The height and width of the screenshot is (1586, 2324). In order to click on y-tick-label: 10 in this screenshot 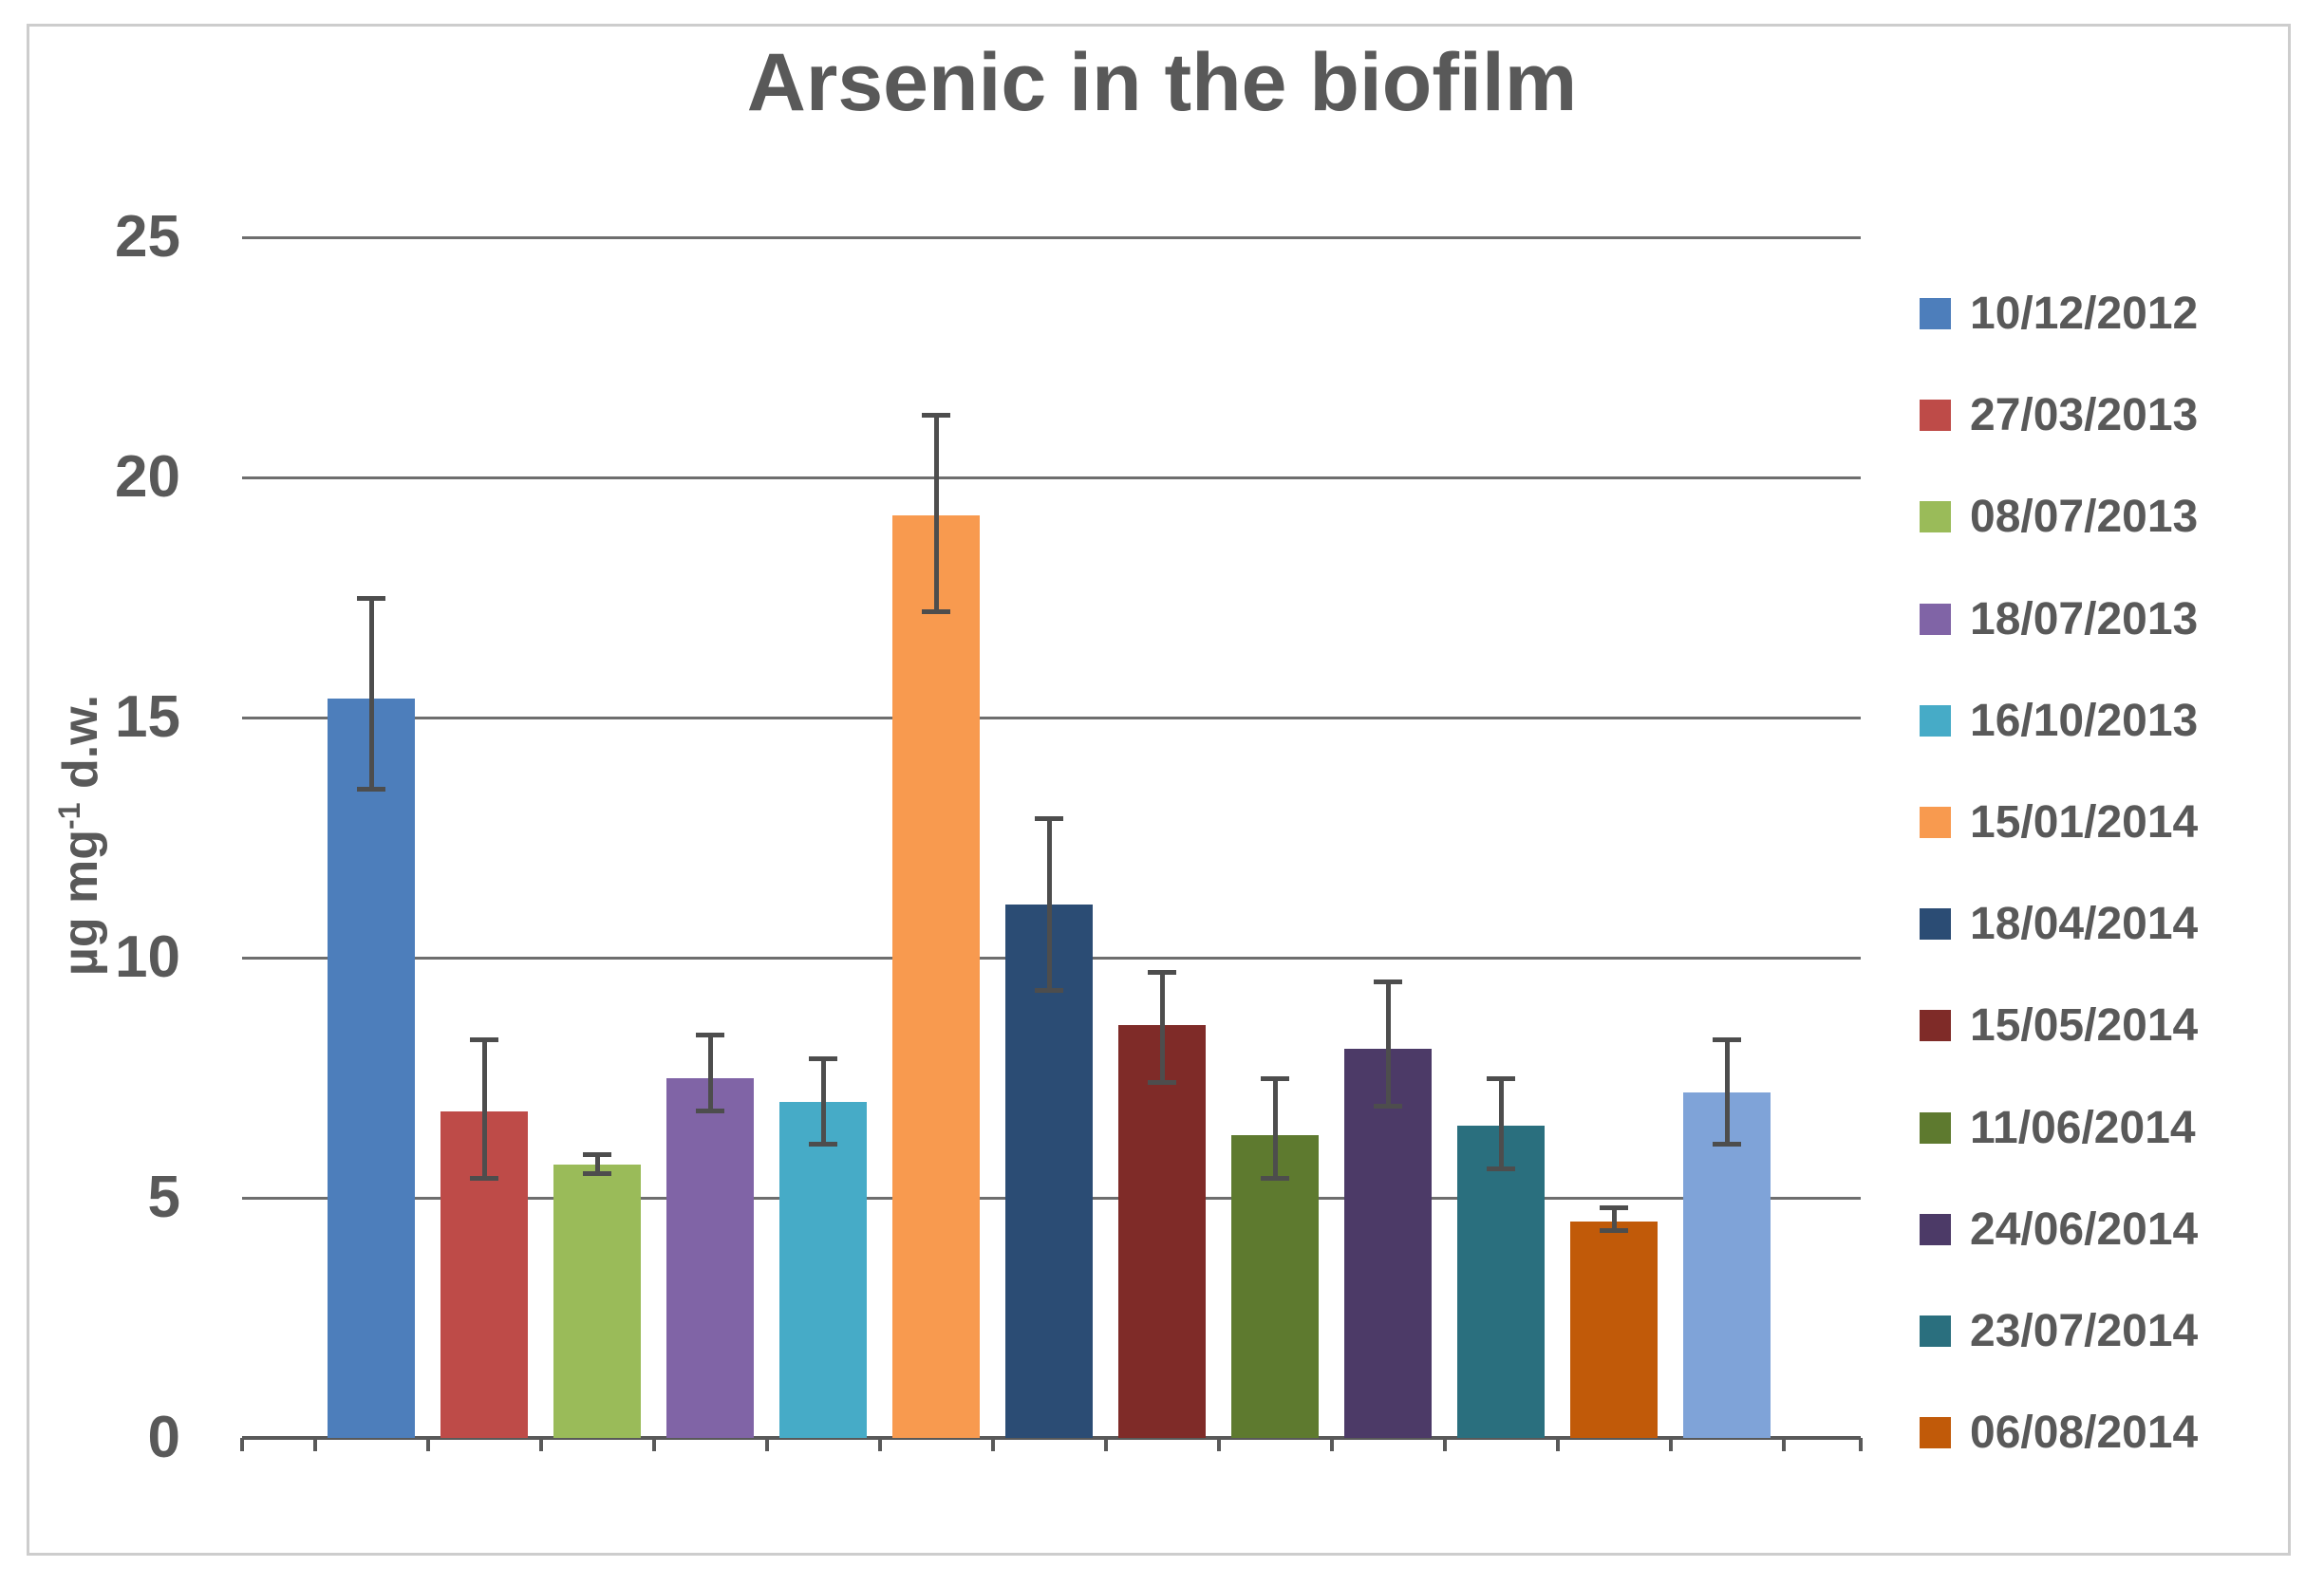, I will do `click(147, 957)`.